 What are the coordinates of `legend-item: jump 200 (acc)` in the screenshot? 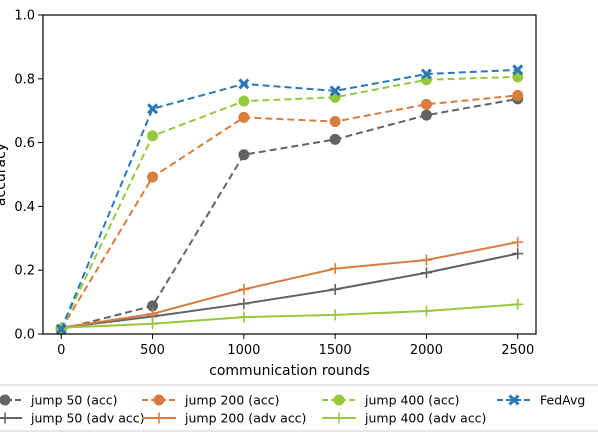 It's located at (210, 400).